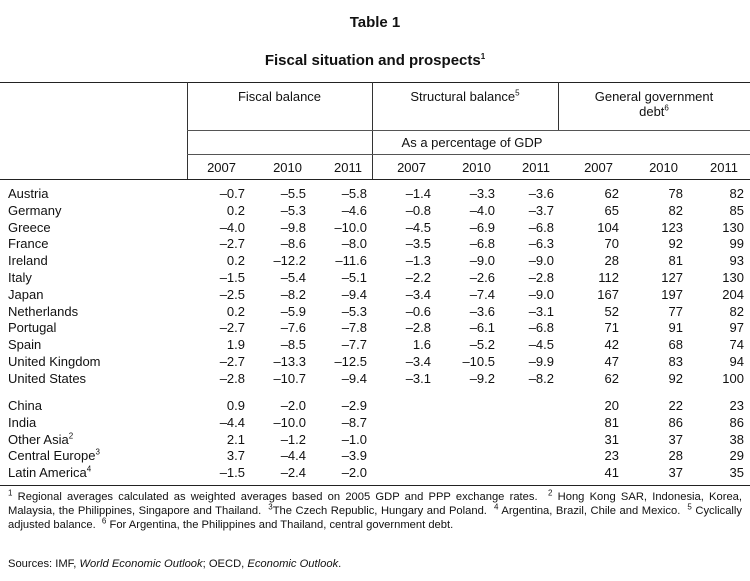 This screenshot has width=750, height=581. I want to click on table-row: China 0.9 –2.0 –2.9 20 22 23, so click(372, 406).